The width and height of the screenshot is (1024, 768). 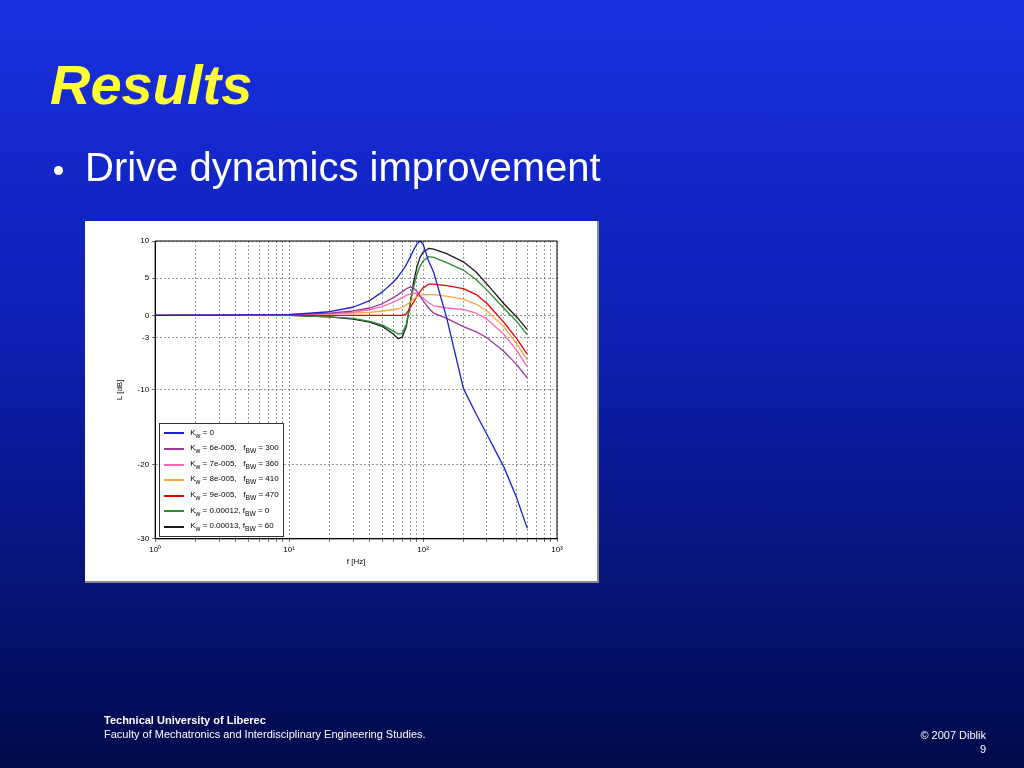 I want to click on x-tick-label: 10¹, so click(x=289, y=549).